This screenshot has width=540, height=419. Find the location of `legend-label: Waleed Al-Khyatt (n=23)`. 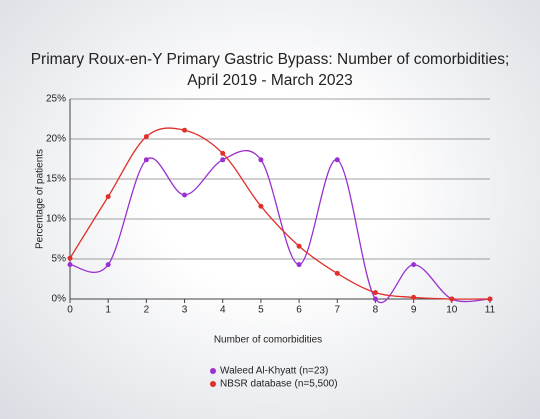

legend-label: Waleed Al-Khyatt (n=23) is located at coordinates (274, 371).